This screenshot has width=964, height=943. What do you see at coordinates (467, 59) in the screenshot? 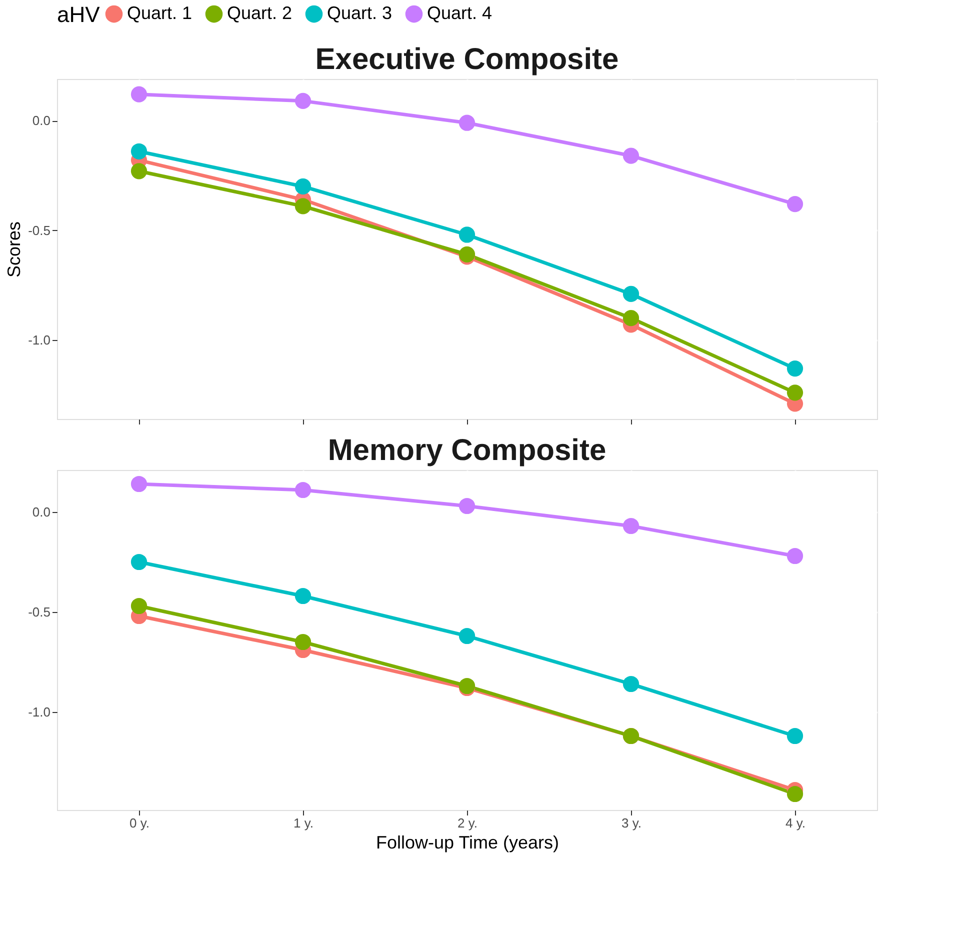
I see `chart-title: Executive Composite` at bounding box center [467, 59].